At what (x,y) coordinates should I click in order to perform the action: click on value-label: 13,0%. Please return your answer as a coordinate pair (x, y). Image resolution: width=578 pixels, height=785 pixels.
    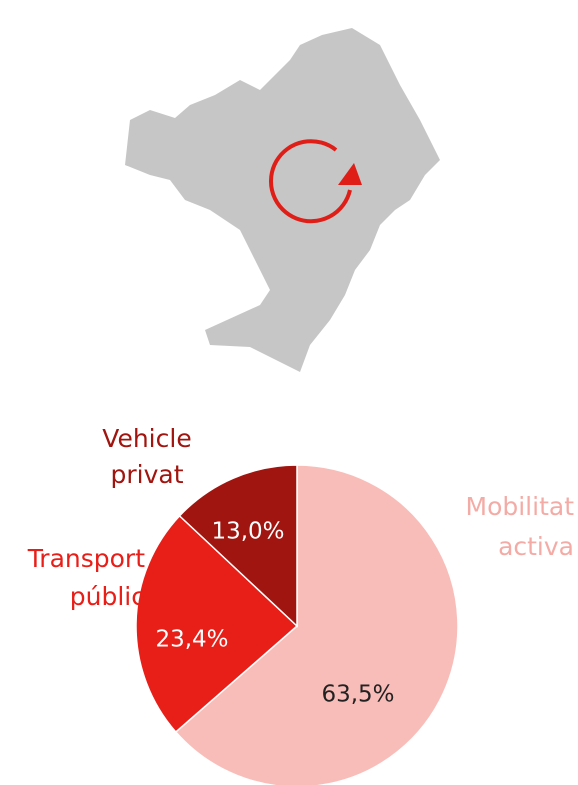
    Looking at the image, I should click on (247, 532).